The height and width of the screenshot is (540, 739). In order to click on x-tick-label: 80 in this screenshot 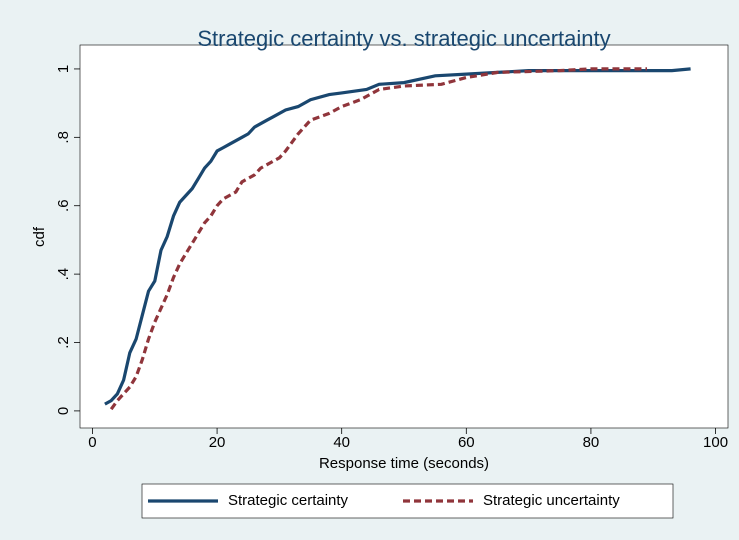, I will do `click(591, 442)`.